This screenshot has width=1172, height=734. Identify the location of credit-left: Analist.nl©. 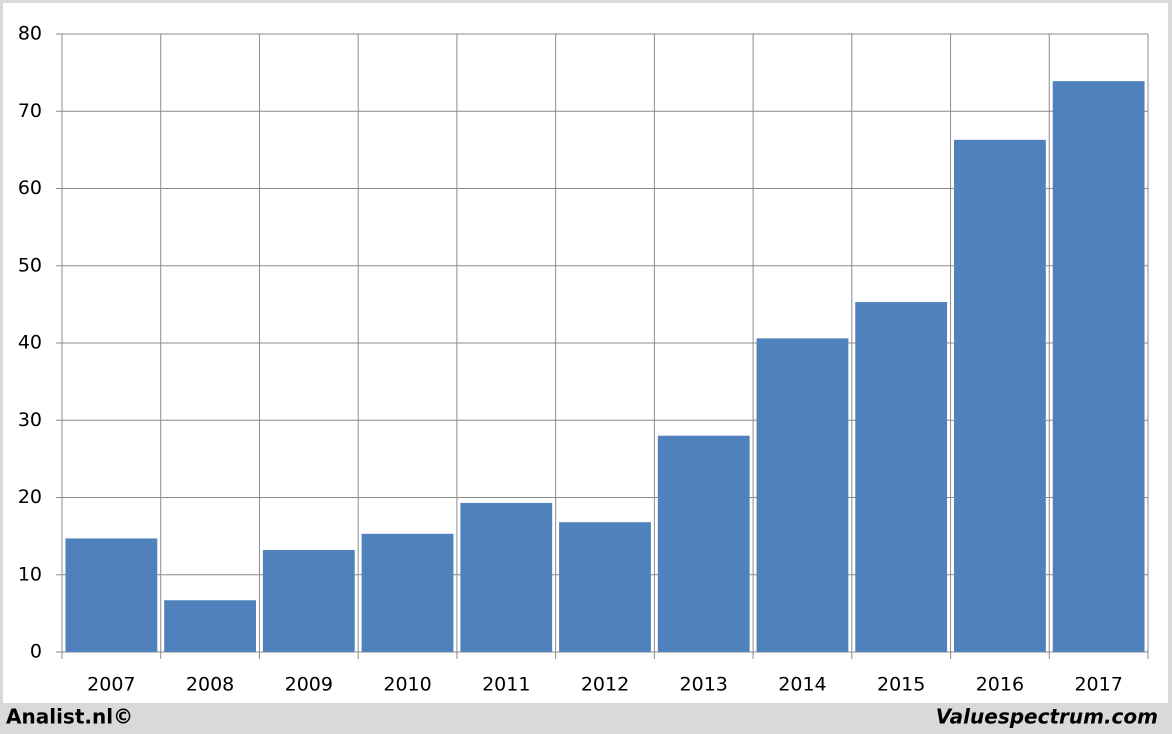
(69, 717).